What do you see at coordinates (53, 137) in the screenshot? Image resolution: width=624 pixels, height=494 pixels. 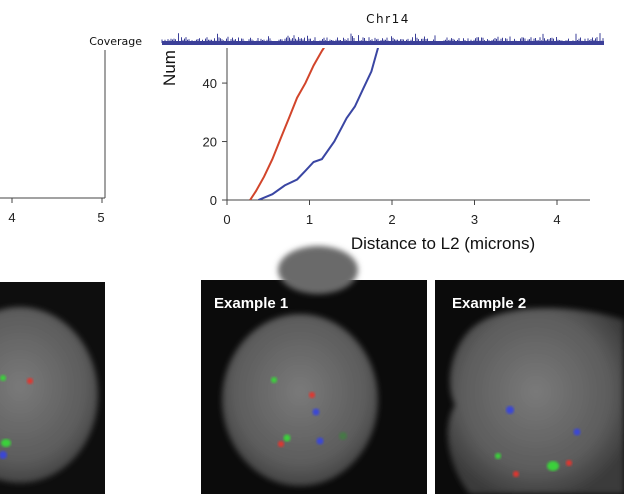 I see `left-chart: 4 5` at bounding box center [53, 137].